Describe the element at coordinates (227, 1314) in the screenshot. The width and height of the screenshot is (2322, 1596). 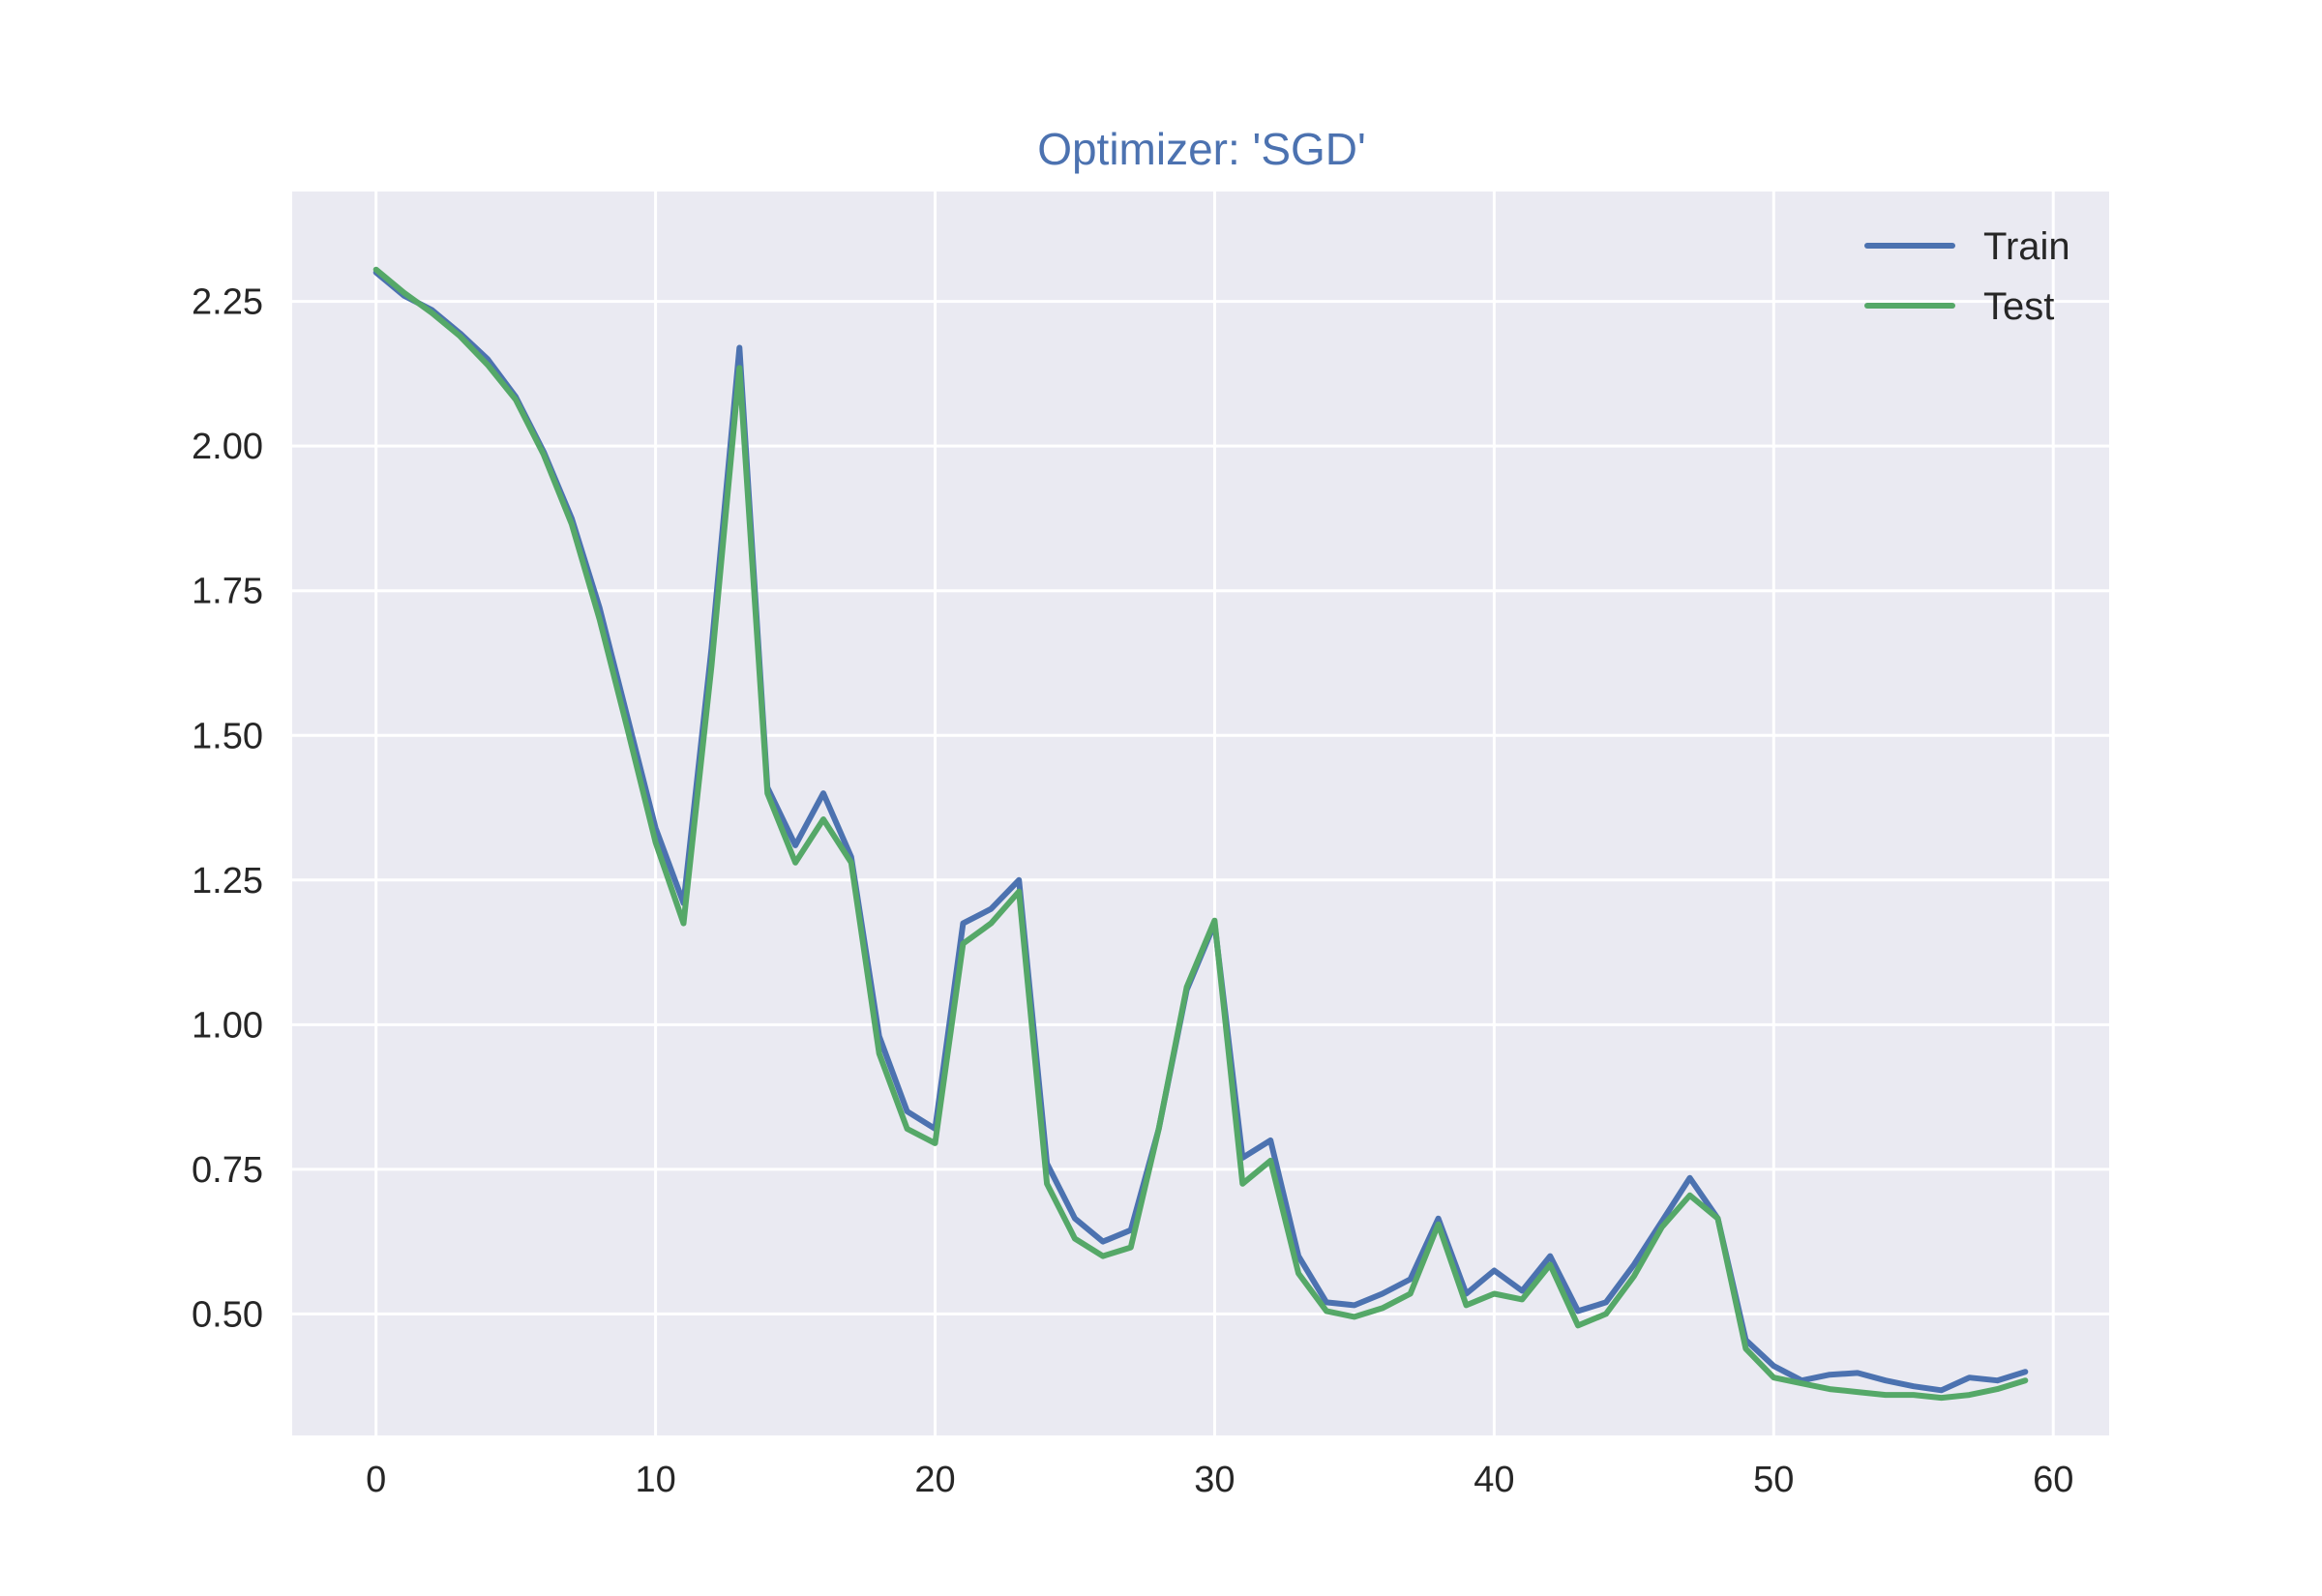
I see `y-tick-label: 0.50` at that location.